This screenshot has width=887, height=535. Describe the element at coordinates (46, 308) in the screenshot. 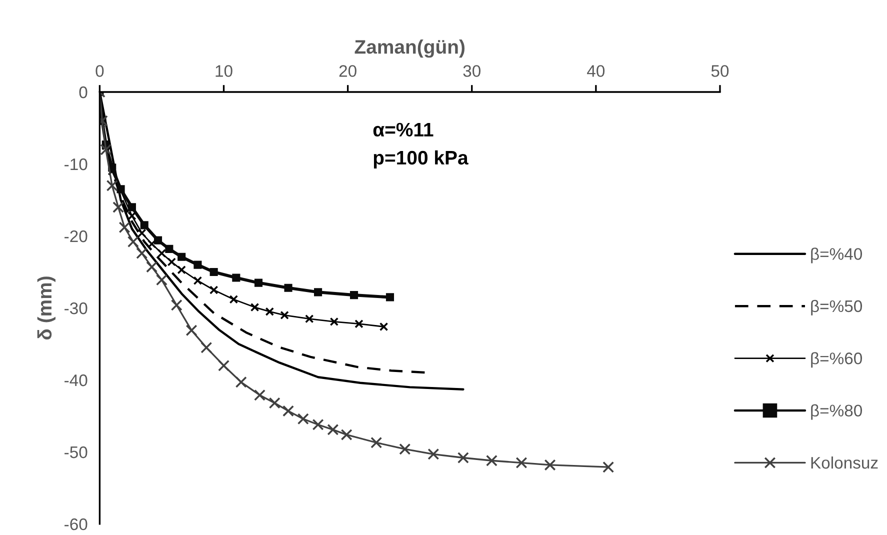

I see `y-axis-title: δ (mm)` at that location.